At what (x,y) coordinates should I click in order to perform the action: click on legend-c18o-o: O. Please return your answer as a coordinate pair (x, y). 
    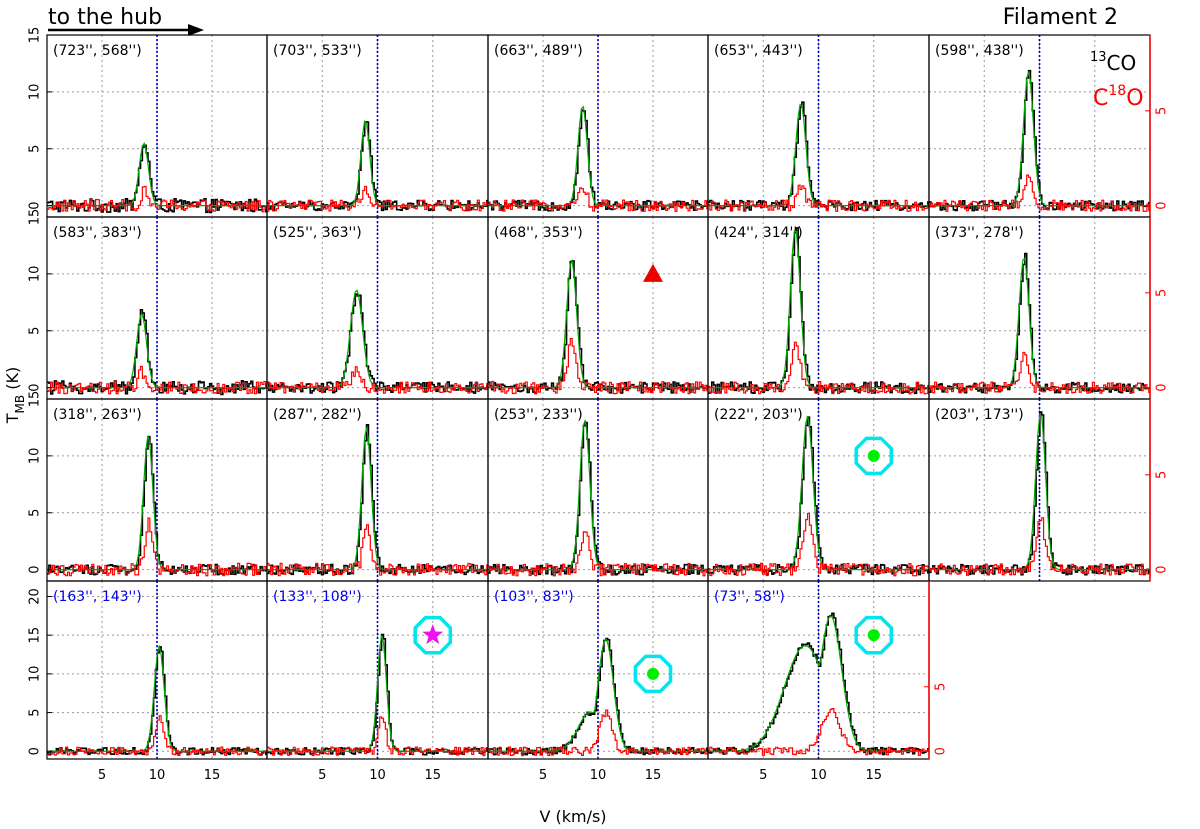
    Looking at the image, I should click on (1134, 98).